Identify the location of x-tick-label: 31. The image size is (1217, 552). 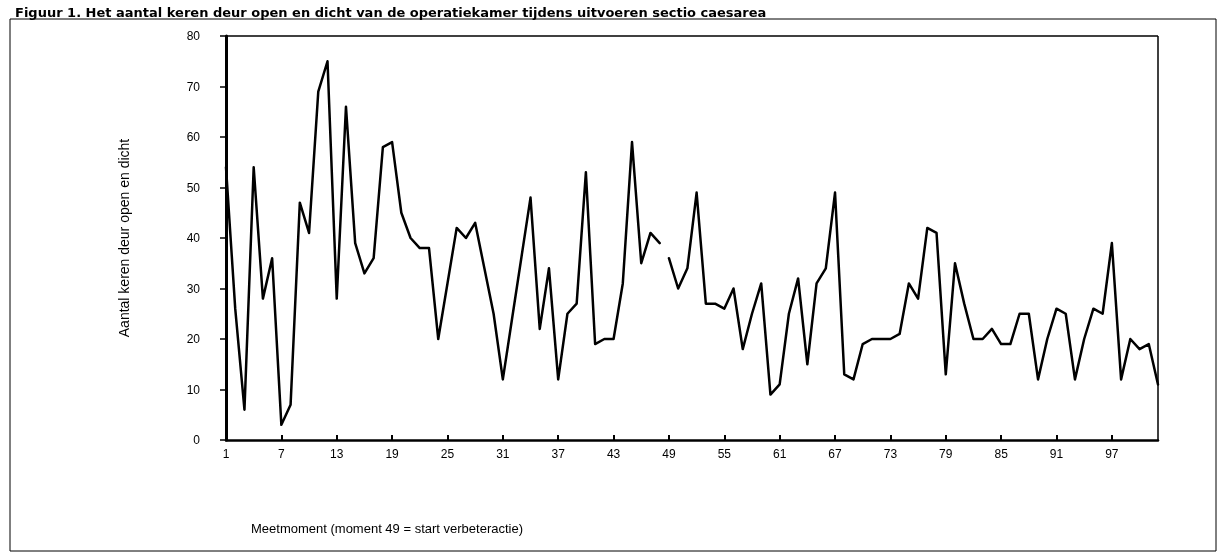
(503, 454).